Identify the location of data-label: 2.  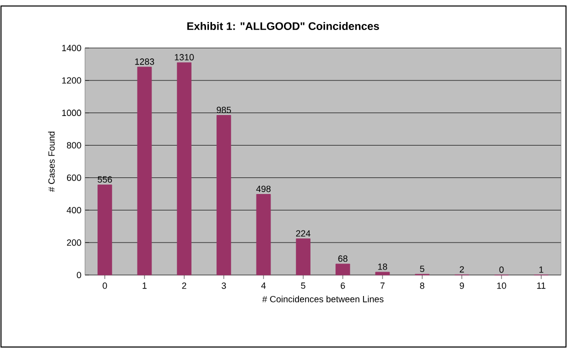
(462, 269).